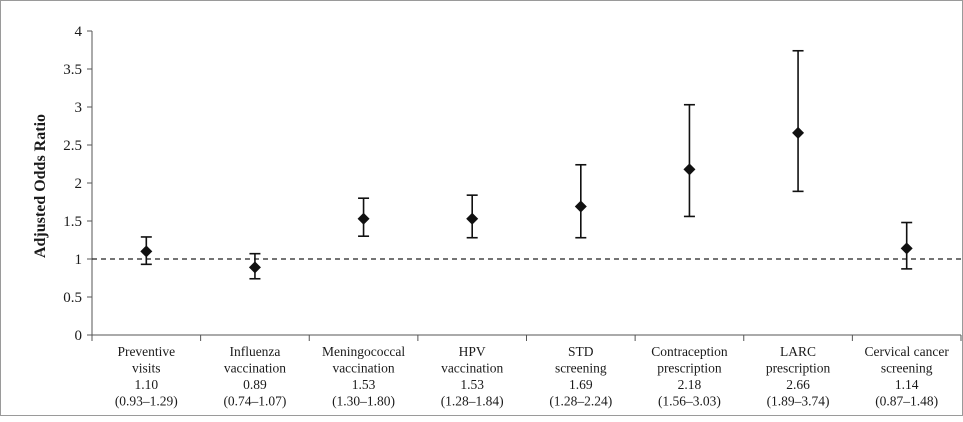 The width and height of the screenshot is (963, 422). What do you see at coordinates (79, 108) in the screenshot?
I see `y-tick-label: 3` at bounding box center [79, 108].